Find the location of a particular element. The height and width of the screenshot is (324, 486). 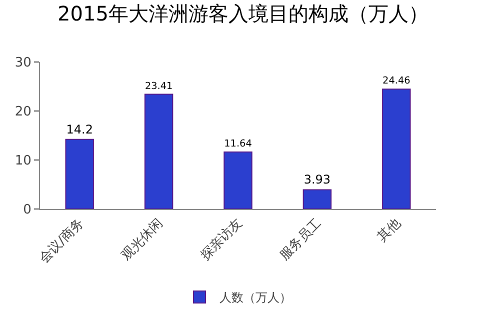

chart-title: 2015年大洋洲游客入境目的构成（万人） is located at coordinates (243, 13).